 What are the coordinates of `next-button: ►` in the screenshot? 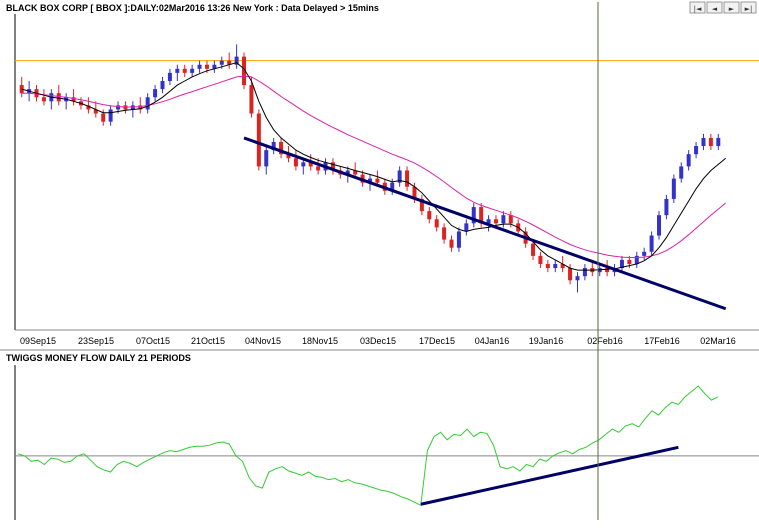 It's located at (731, 7).